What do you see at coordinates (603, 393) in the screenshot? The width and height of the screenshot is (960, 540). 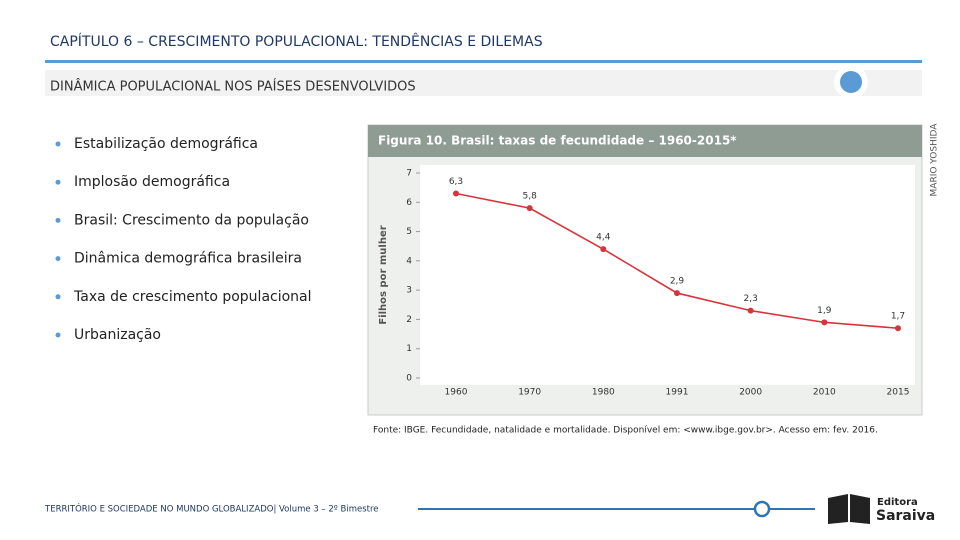 I see `x-tick-label: 1980` at bounding box center [603, 393].